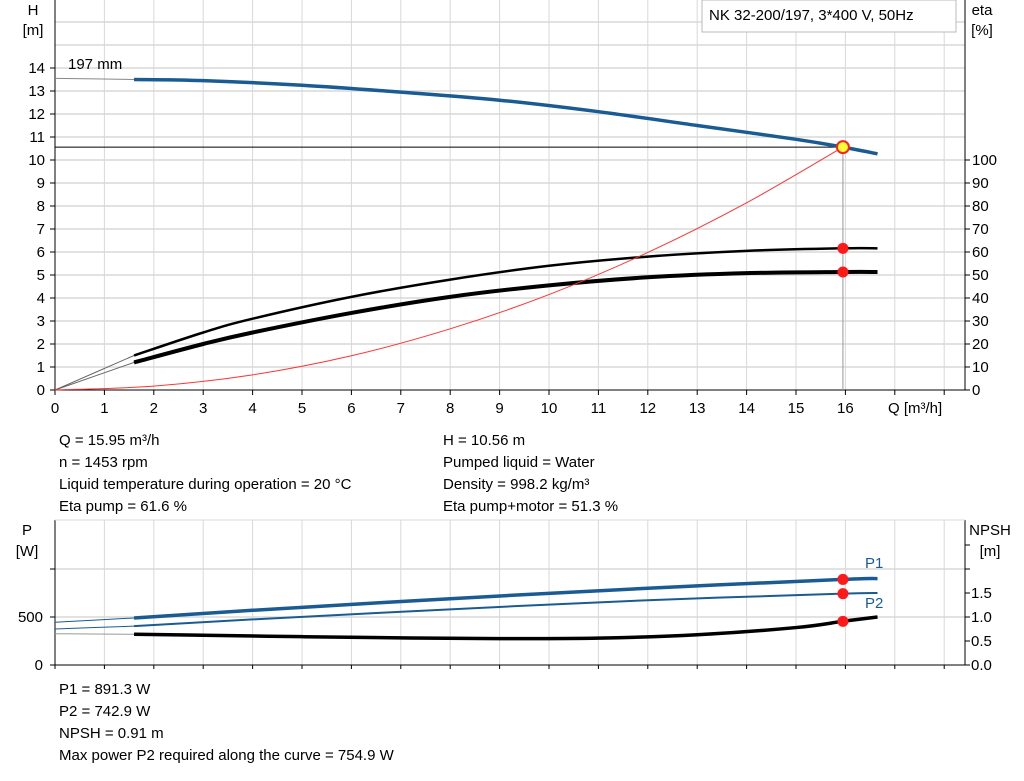 The width and height of the screenshot is (1024, 781). Describe the element at coordinates (980, 229) in the screenshot. I see `eta-tick-label: 70` at that location.